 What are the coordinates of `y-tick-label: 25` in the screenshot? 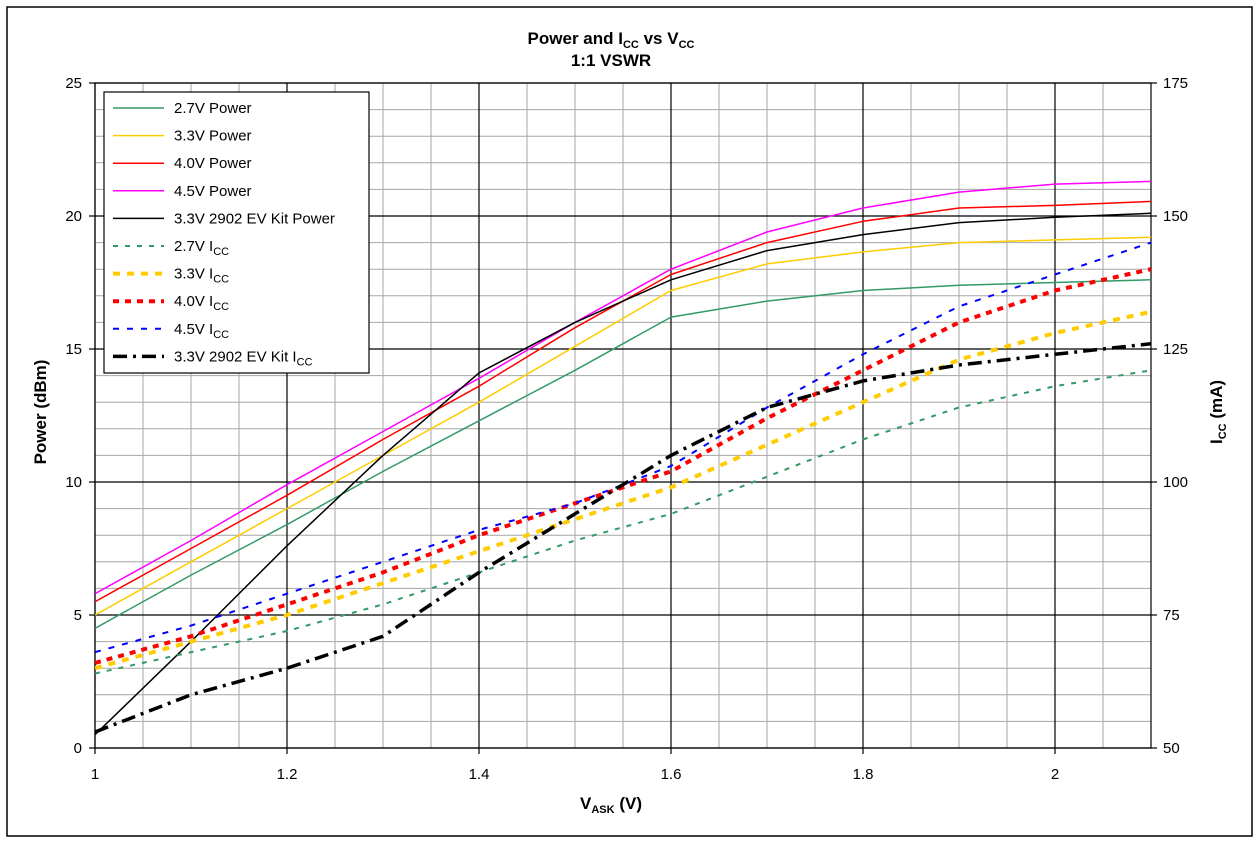 It's located at (73, 83).